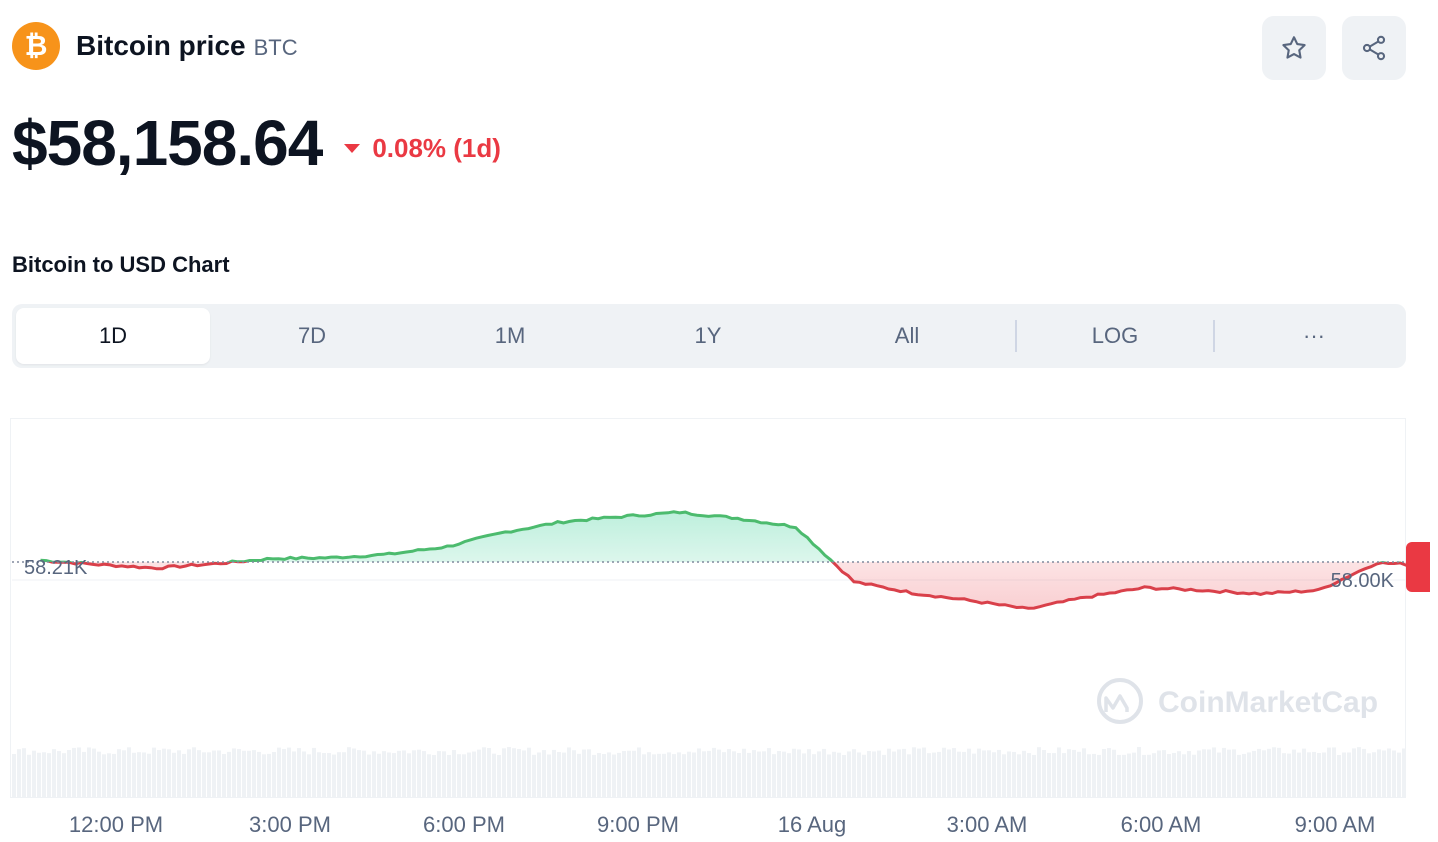 The width and height of the screenshot is (1438, 842). I want to click on tab-7d: 7D, so click(312, 335).